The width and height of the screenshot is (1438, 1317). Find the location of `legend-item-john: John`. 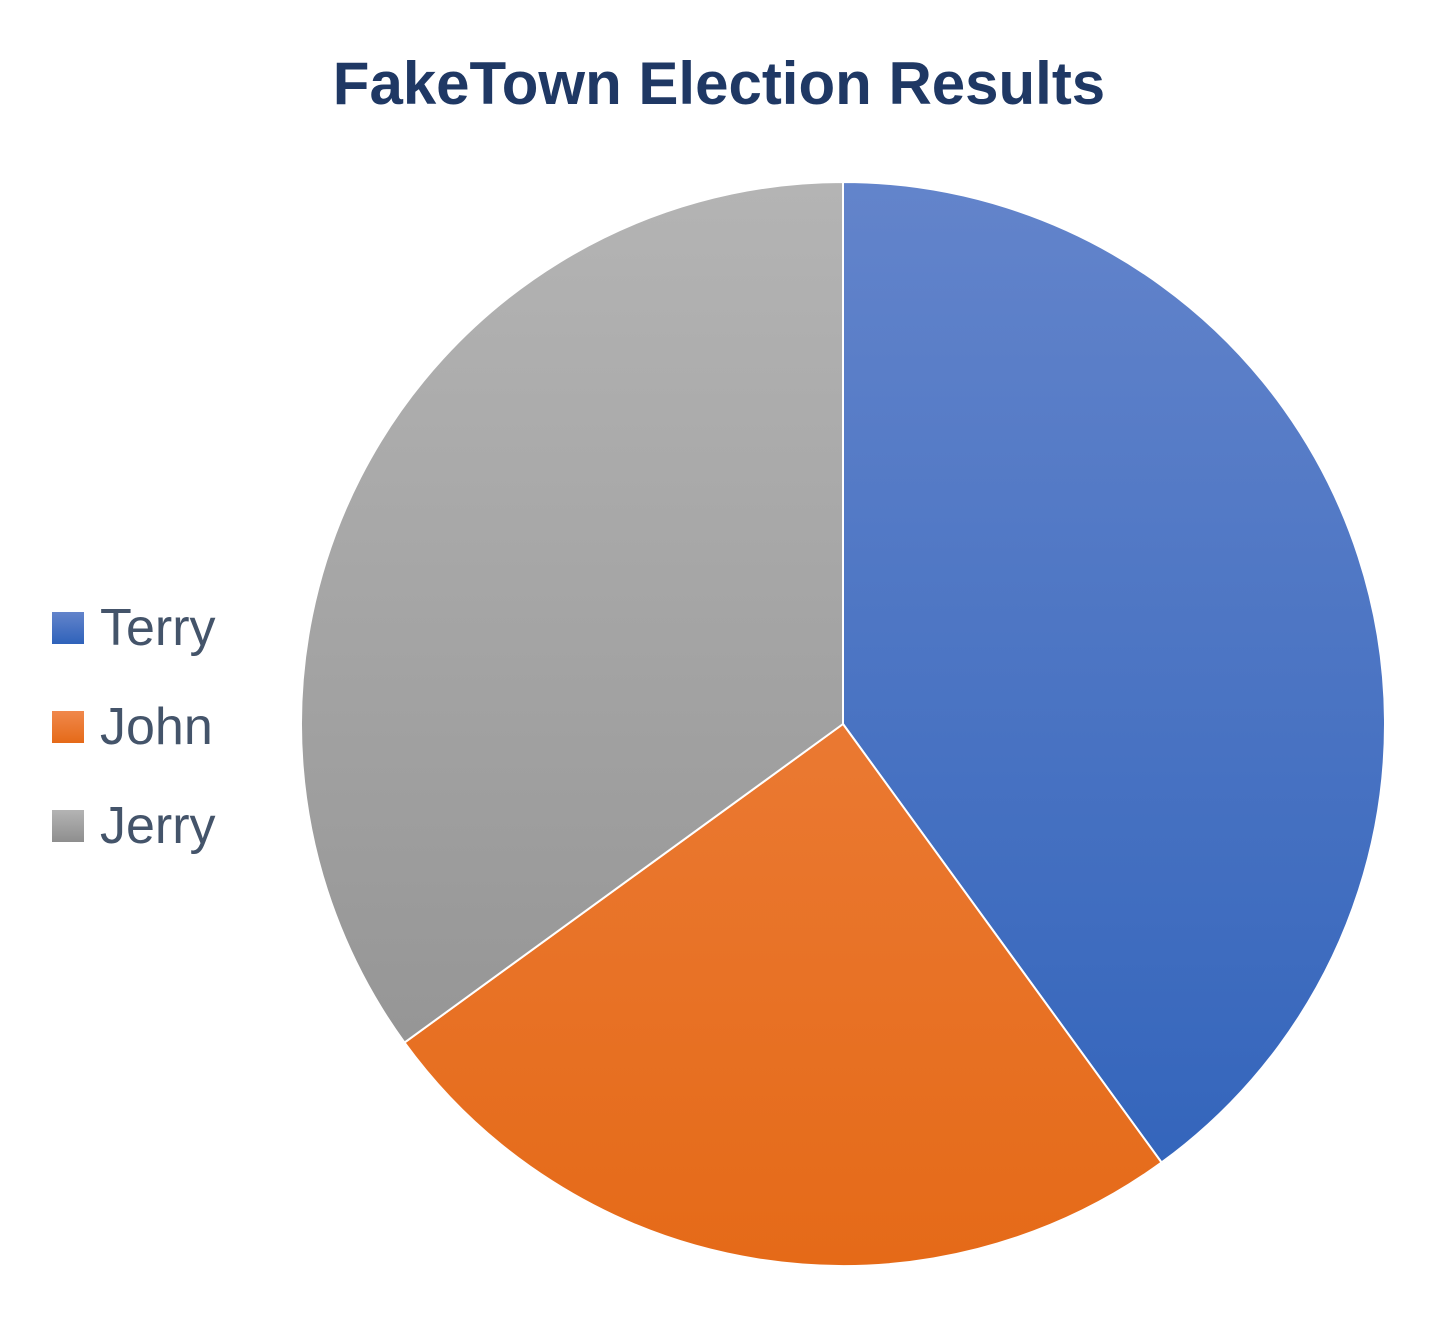

legend-item-john: John is located at coordinates (172, 726).